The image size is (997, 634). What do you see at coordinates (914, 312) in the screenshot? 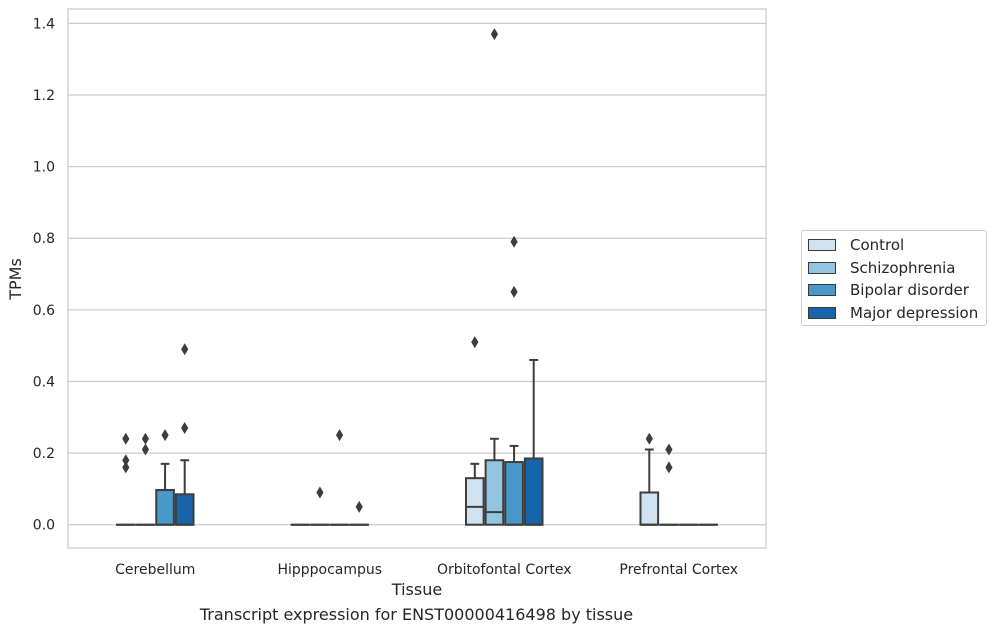
I see `legend-label: Major depression` at bounding box center [914, 312].